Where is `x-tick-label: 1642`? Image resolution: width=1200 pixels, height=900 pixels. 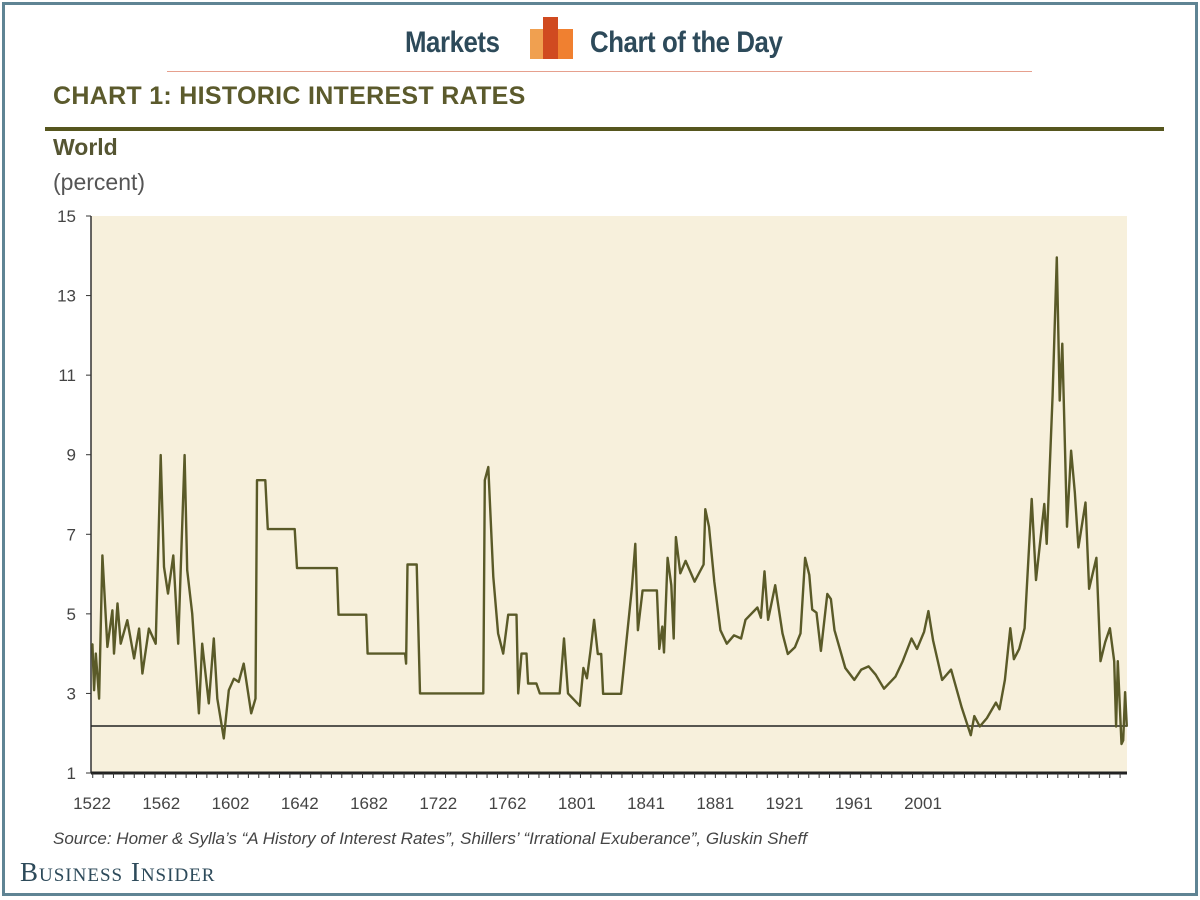
x-tick-label: 1642 is located at coordinates (300, 803).